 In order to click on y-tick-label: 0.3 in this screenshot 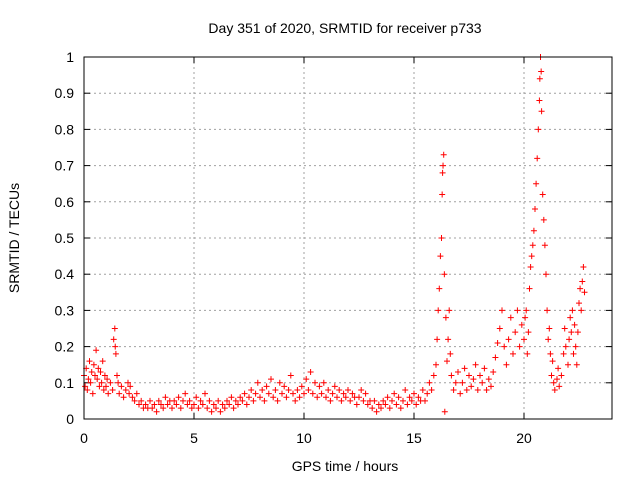, I will do `click(65, 310)`.